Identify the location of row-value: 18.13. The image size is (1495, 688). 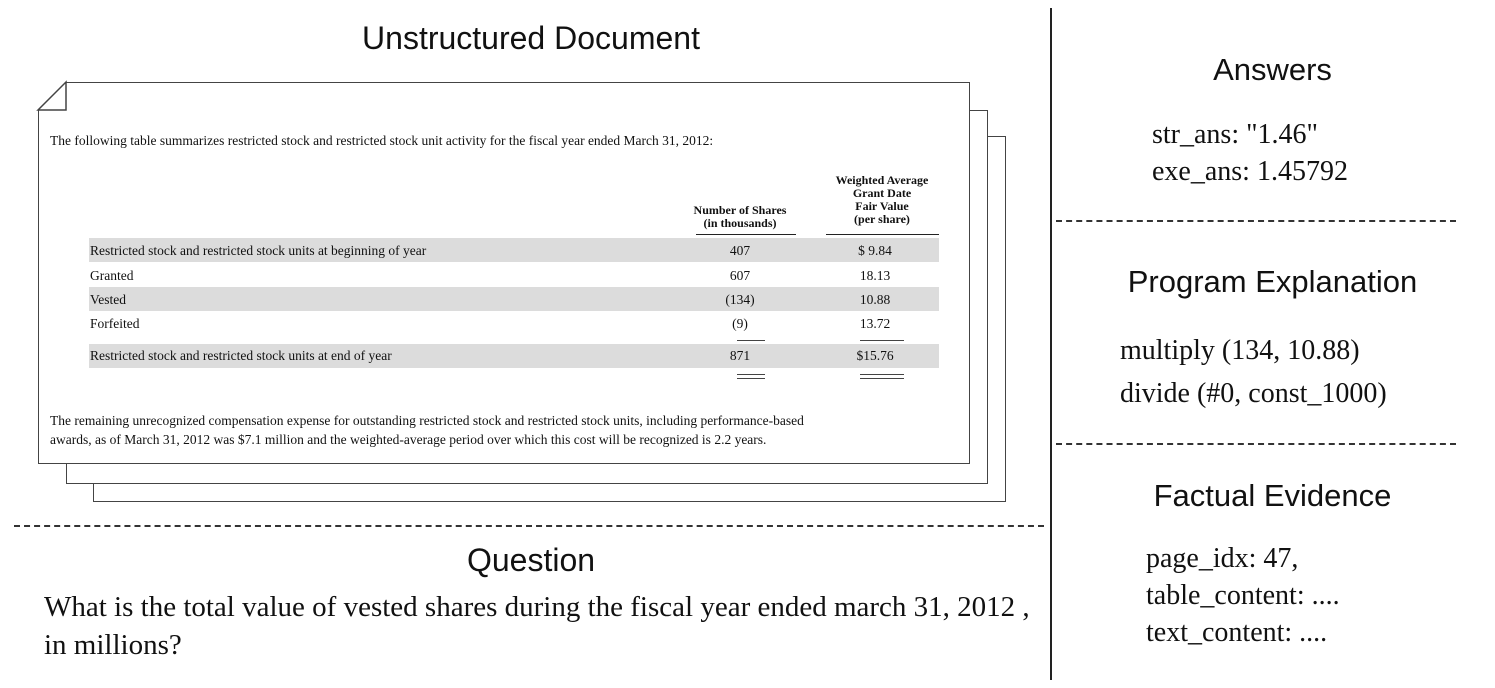
(875, 275).